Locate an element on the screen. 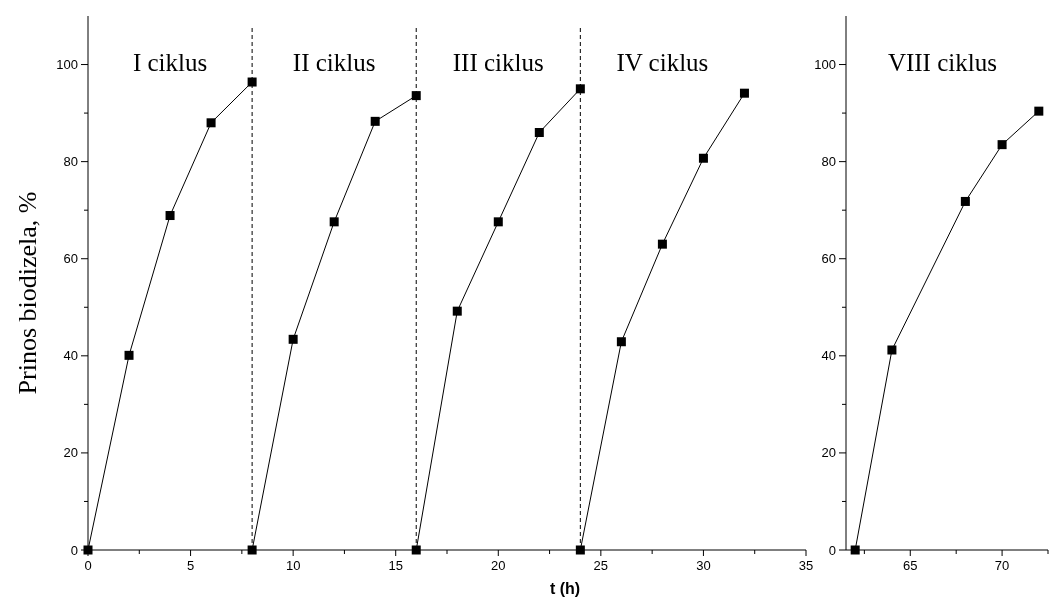 The image size is (1055, 614). x-tick-label: 5 is located at coordinates (190, 565).